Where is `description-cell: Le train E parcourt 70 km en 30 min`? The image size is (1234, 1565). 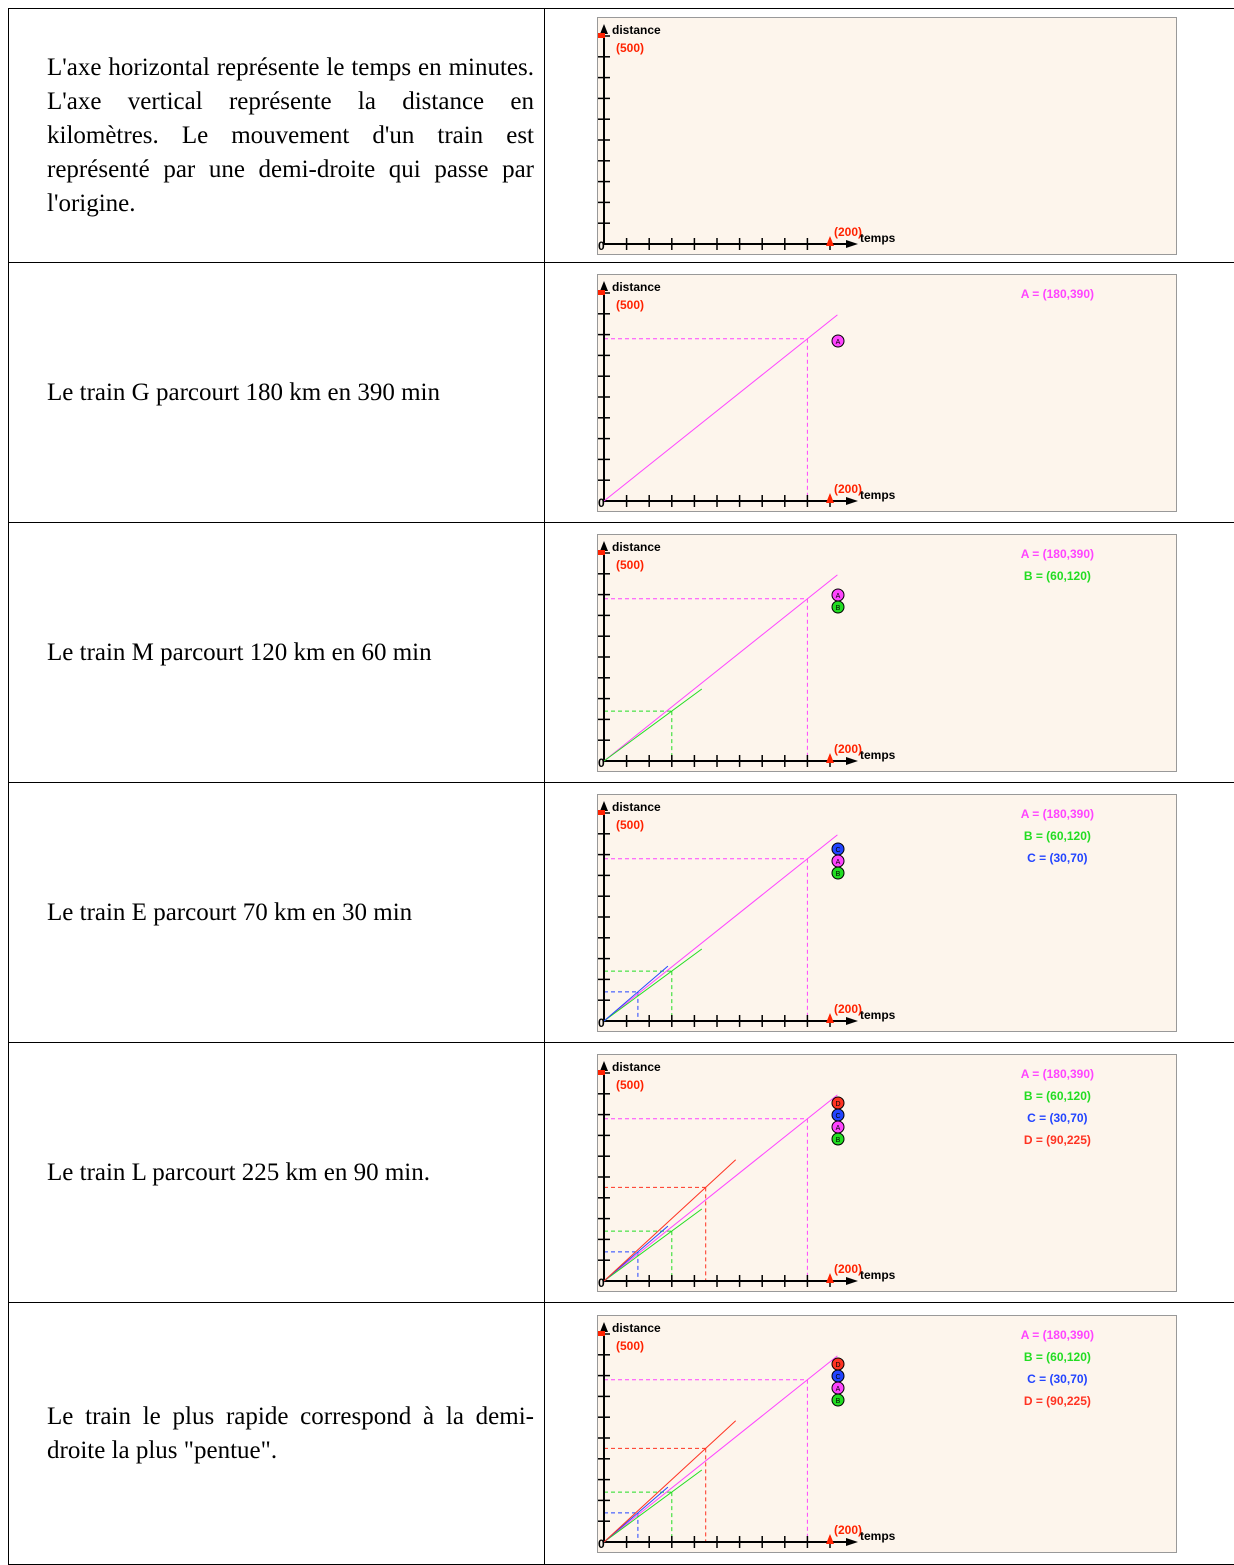 description-cell: Le train E parcourt 70 km en 30 min is located at coordinates (277, 913).